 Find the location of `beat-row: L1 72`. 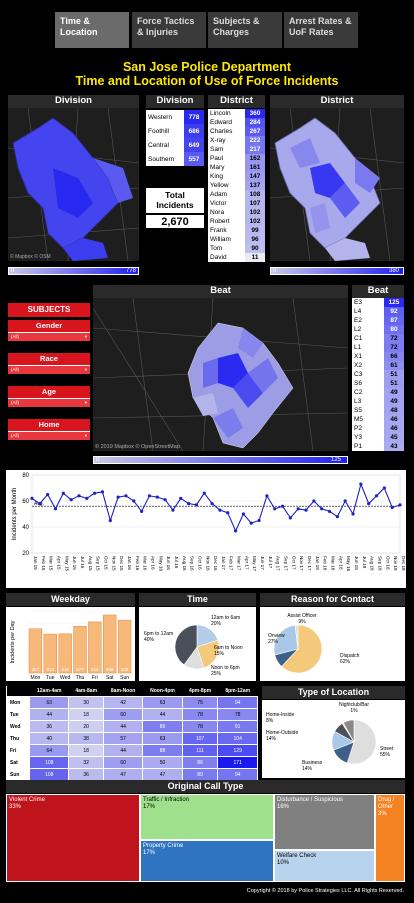

beat-row: L1 72 is located at coordinates (378, 347).